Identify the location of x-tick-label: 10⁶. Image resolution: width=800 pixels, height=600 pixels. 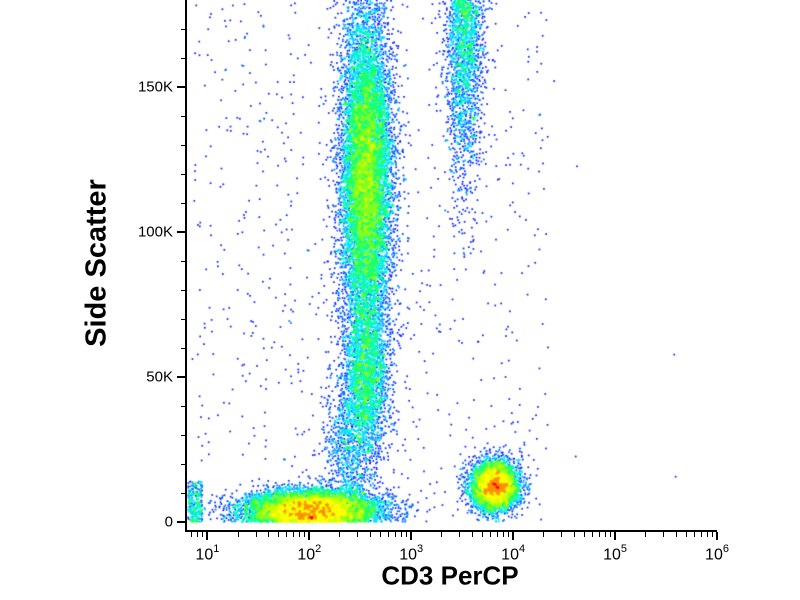
(717, 553).